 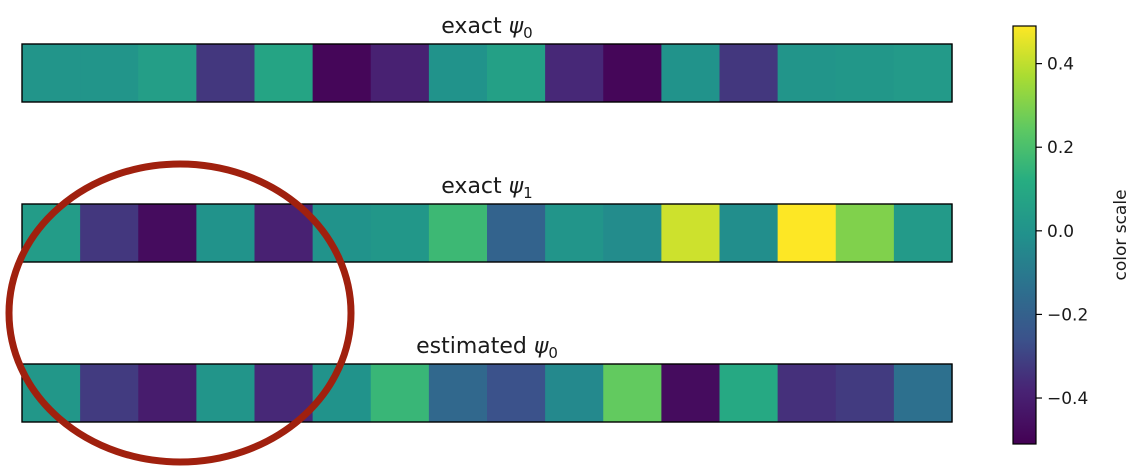 I want to click on colorbar-label: color scale, so click(x=1121, y=234).